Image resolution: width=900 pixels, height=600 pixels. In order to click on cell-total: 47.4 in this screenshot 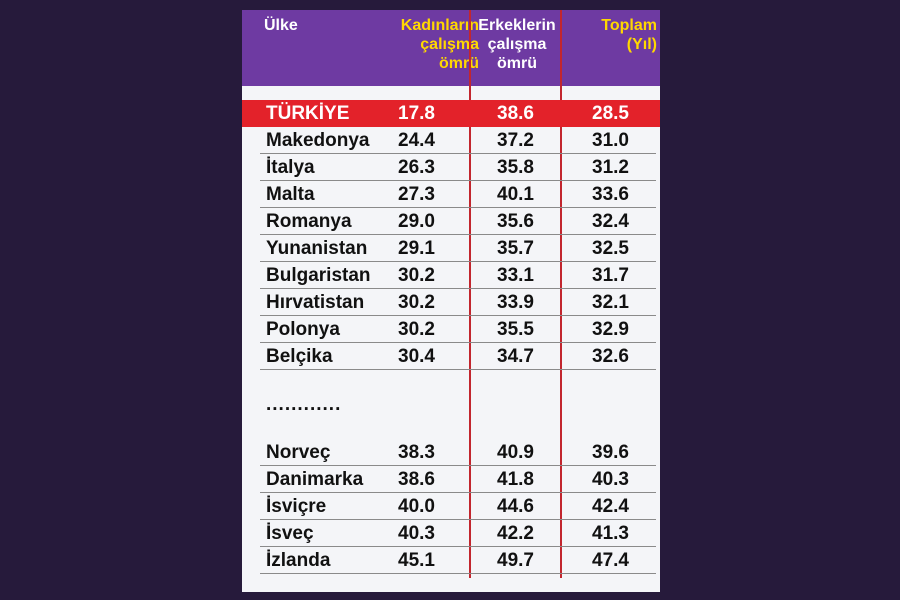, I will do `click(610, 560)`.